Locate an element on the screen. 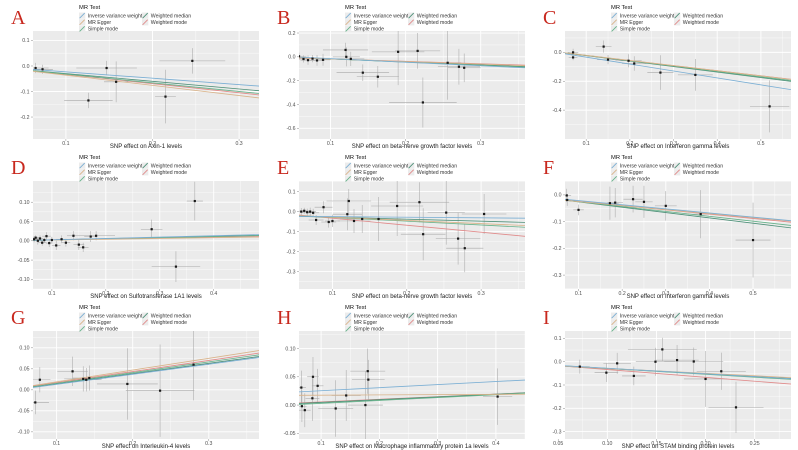  y-tick-label: -0.3 is located at coordinates (557, 276).